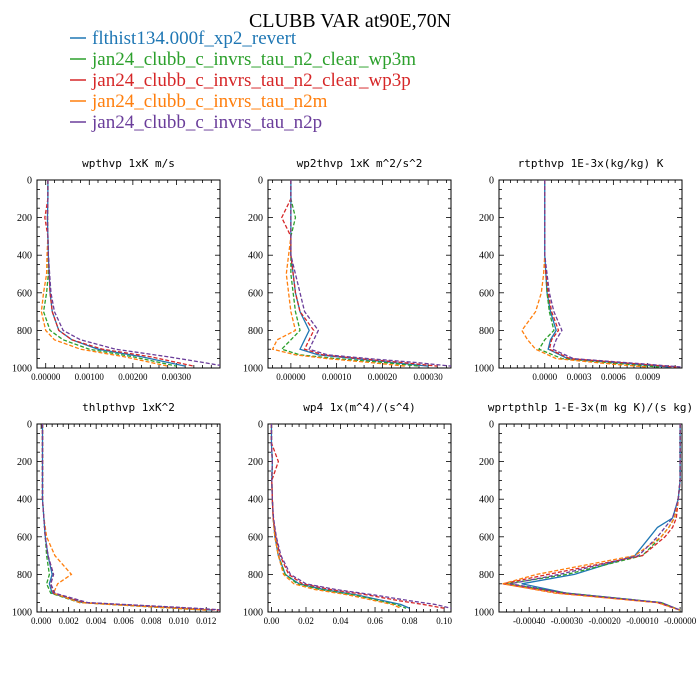 The width and height of the screenshot is (700, 700). Describe the element at coordinates (206, 621) in the screenshot. I see `x-tick-label: 0.012` at that location.